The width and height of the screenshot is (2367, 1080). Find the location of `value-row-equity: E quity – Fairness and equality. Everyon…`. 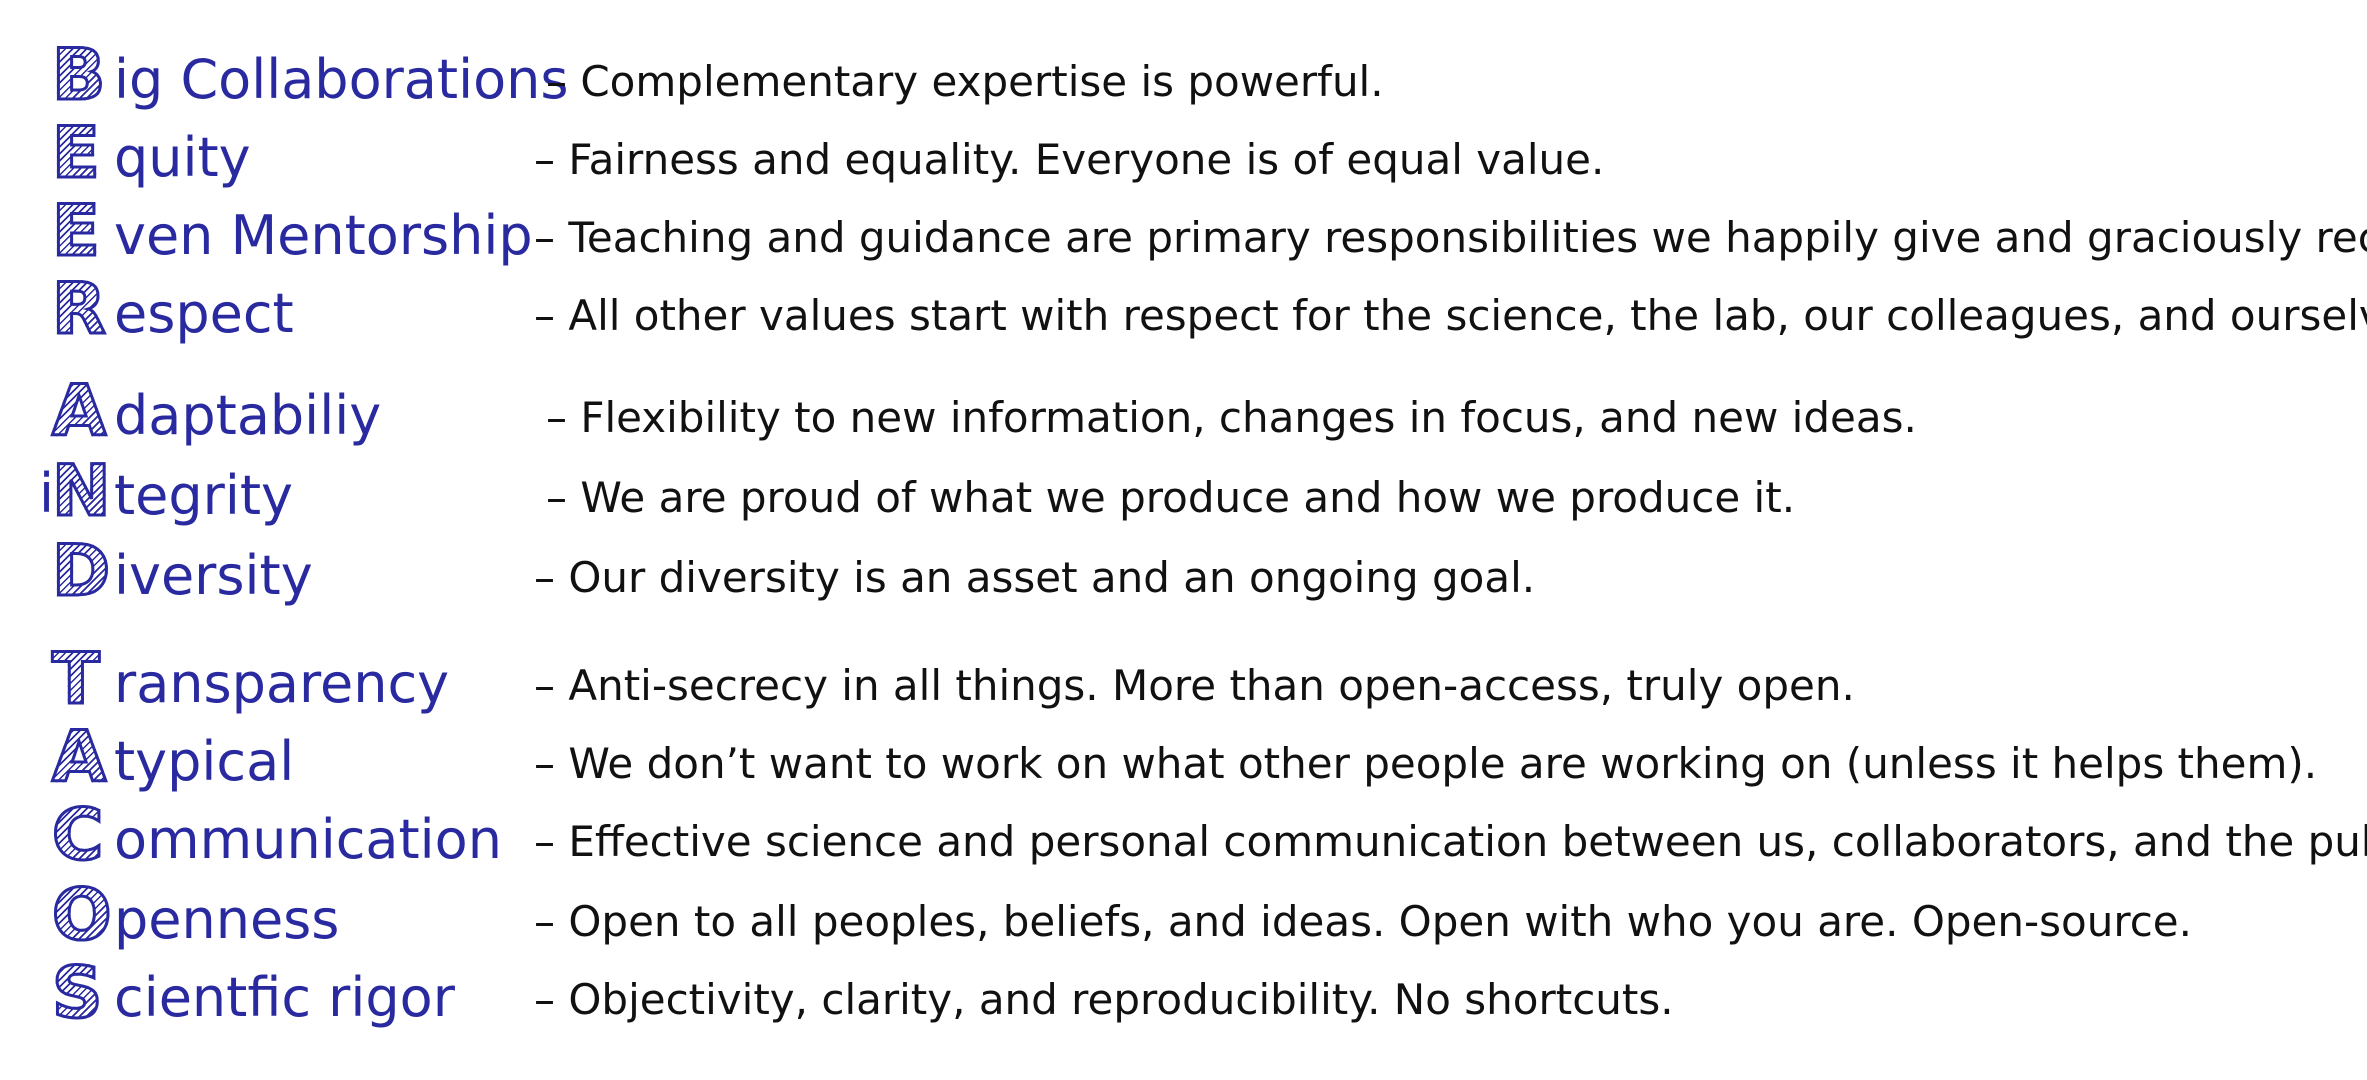

value-row-equity: E quity – Fairness and equality. Everyon… is located at coordinates (1183, 154).